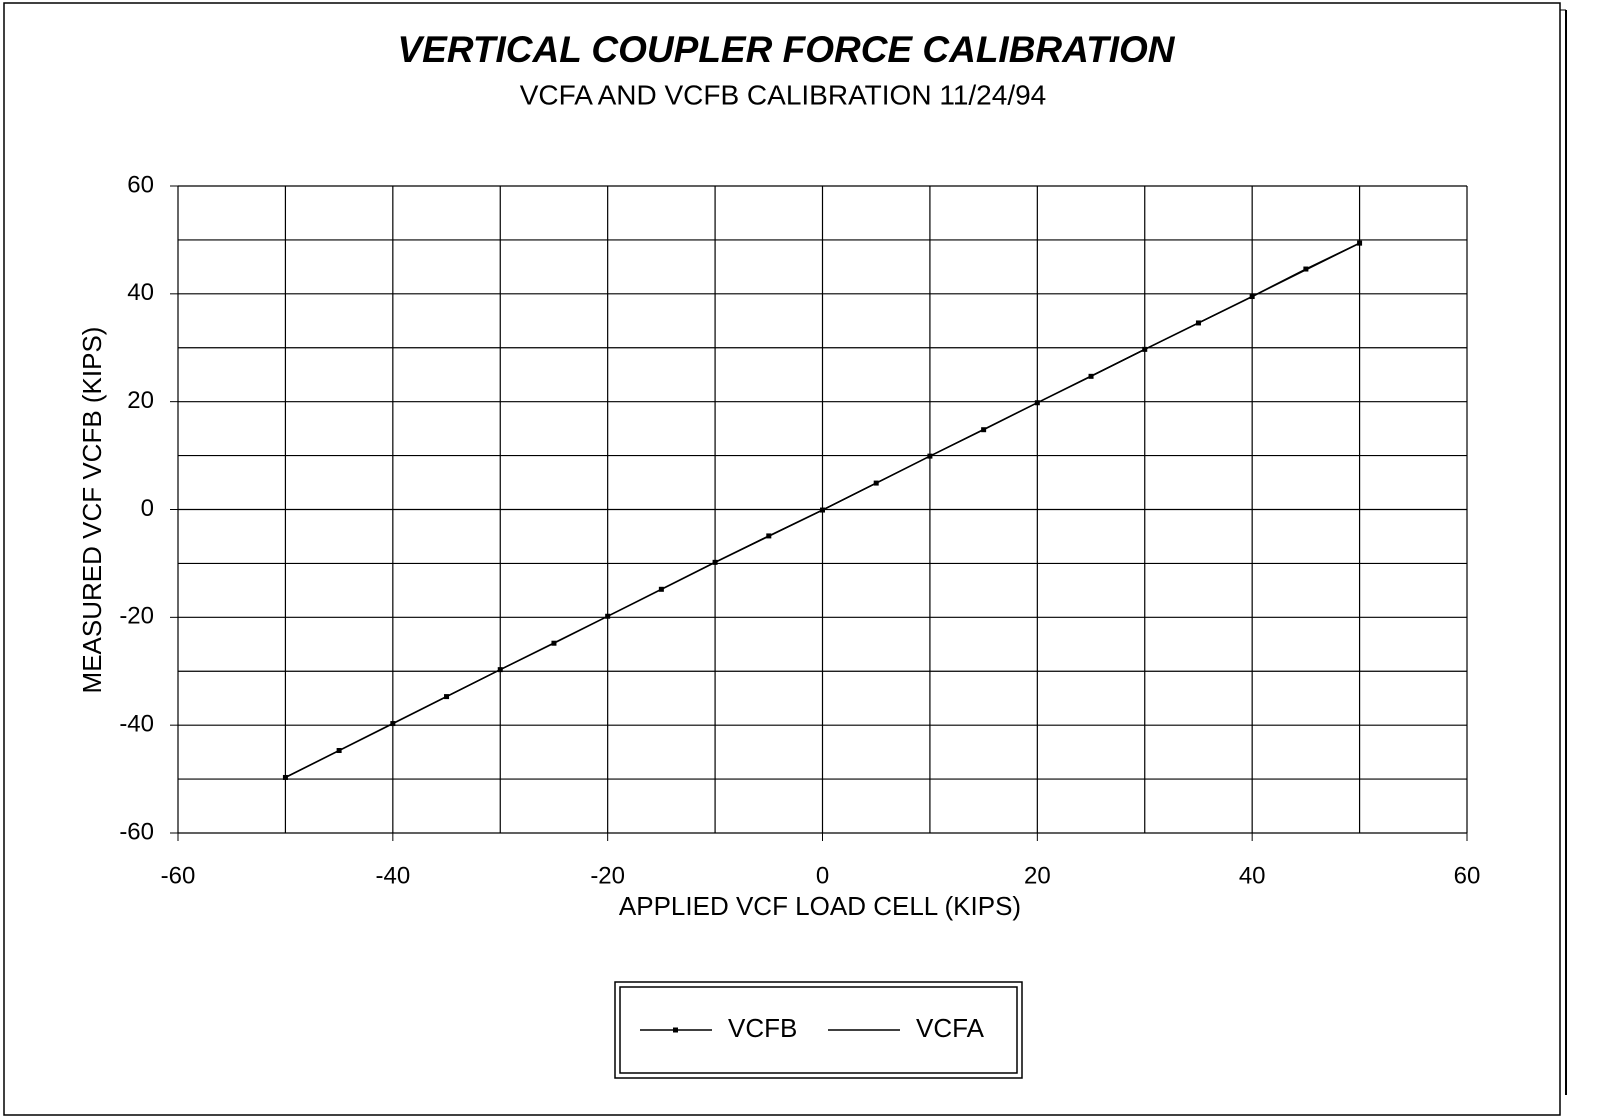 The image size is (1606, 1119). What do you see at coordinates (607, 875) in the screenshot?
I see `x-tick-label: -20` at bounding box center [607, 875].